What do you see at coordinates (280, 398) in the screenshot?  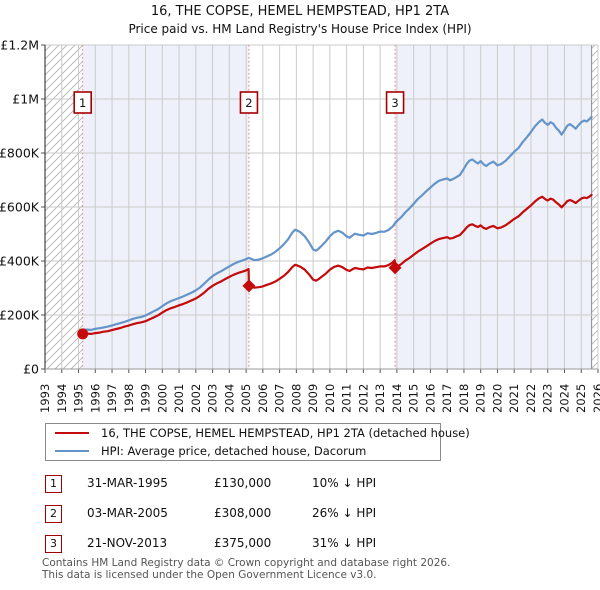 I see `x-tick-label: 2007` at bounding box center [280, 398].